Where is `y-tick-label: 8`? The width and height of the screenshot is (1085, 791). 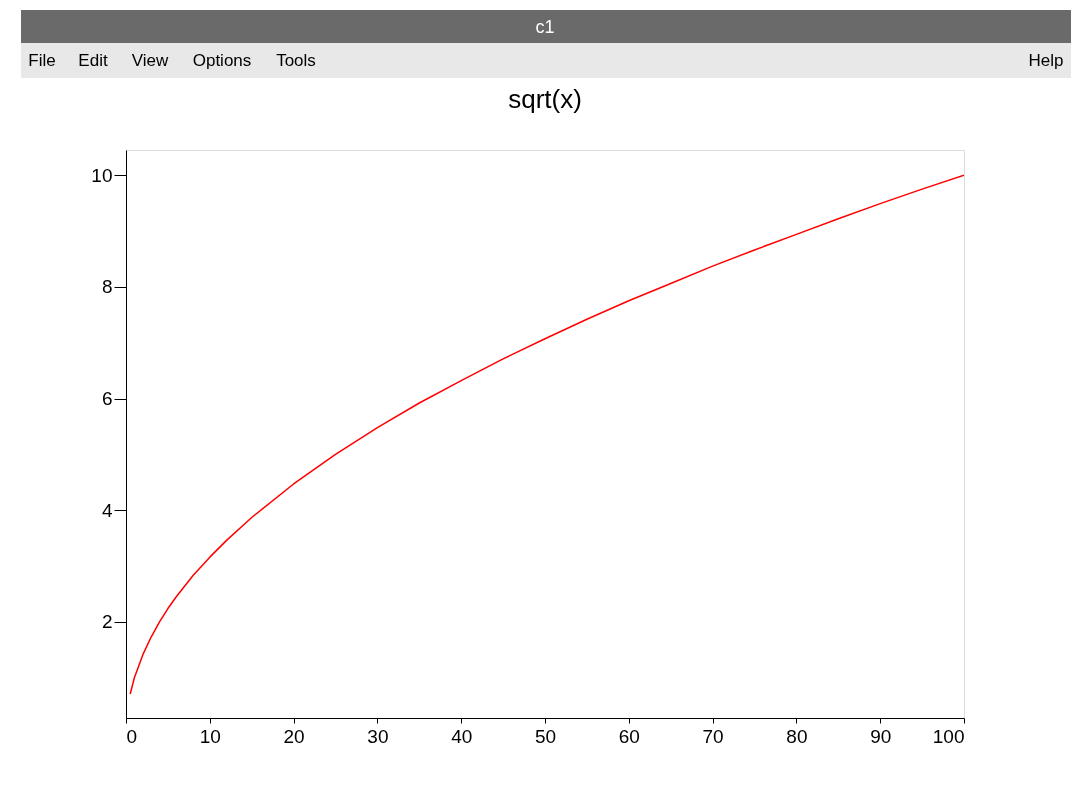
y-tick-label: 8 is located at coordinates (107, 287).